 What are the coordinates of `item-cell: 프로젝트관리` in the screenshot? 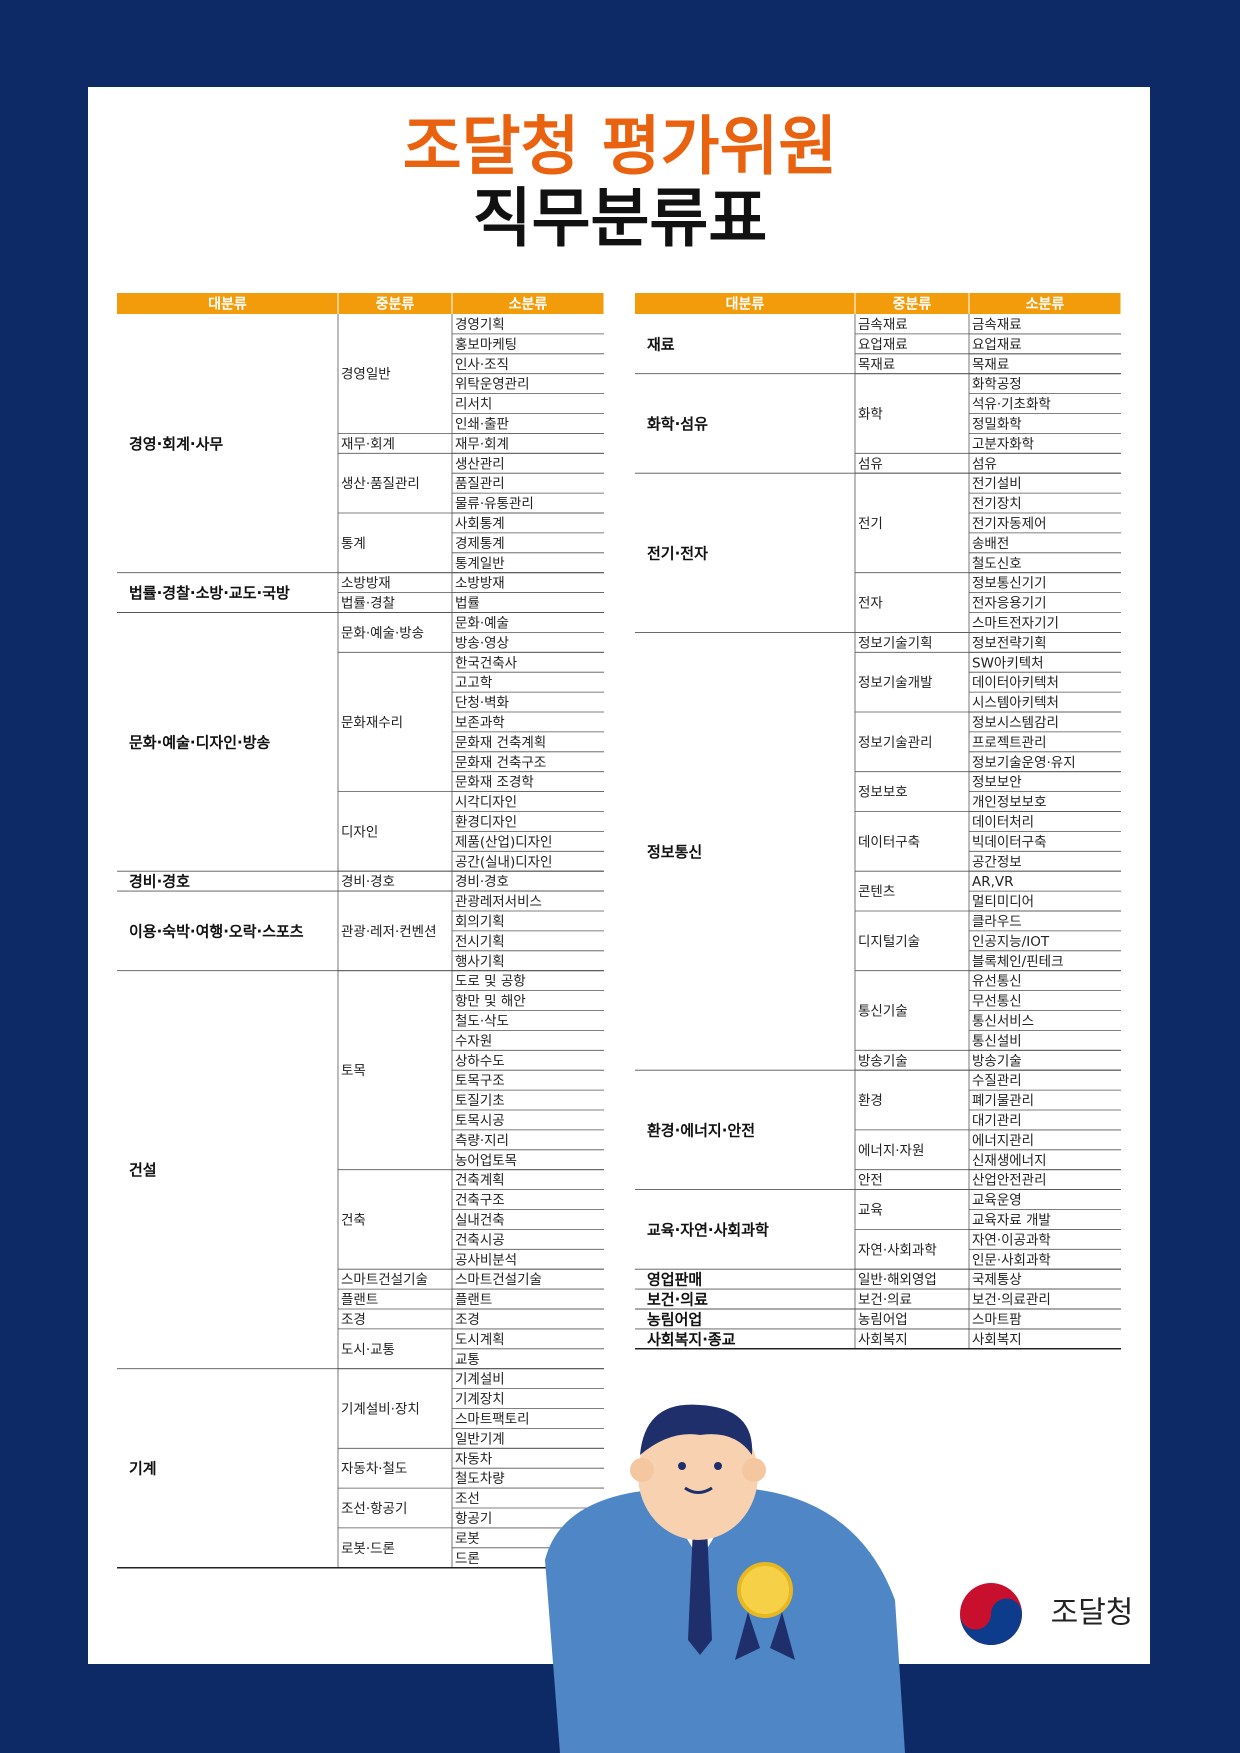 It's located at (1009, 743).